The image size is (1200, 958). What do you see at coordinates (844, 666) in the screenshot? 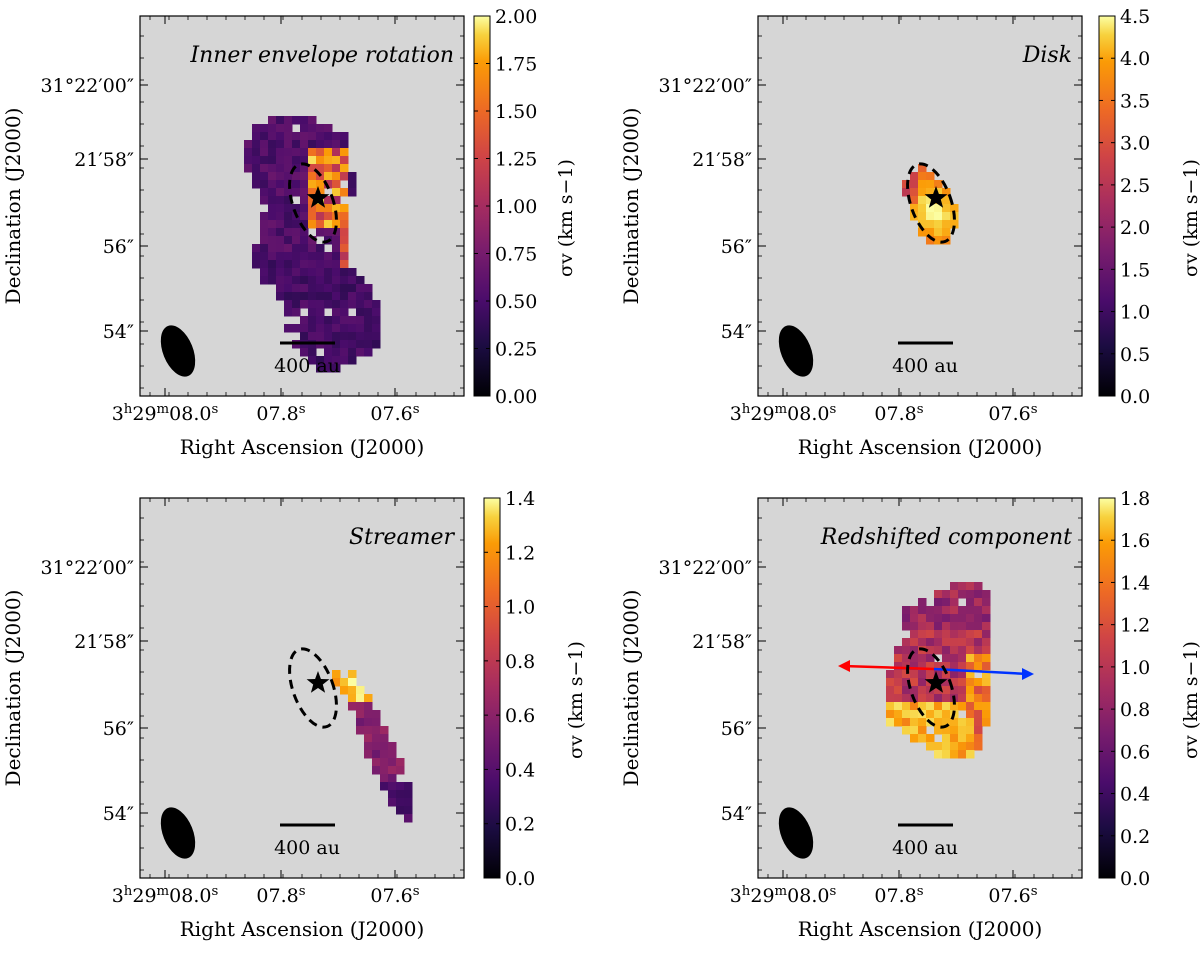
I see `outflow-red-arrowhead` at bounding box center [844, 666].